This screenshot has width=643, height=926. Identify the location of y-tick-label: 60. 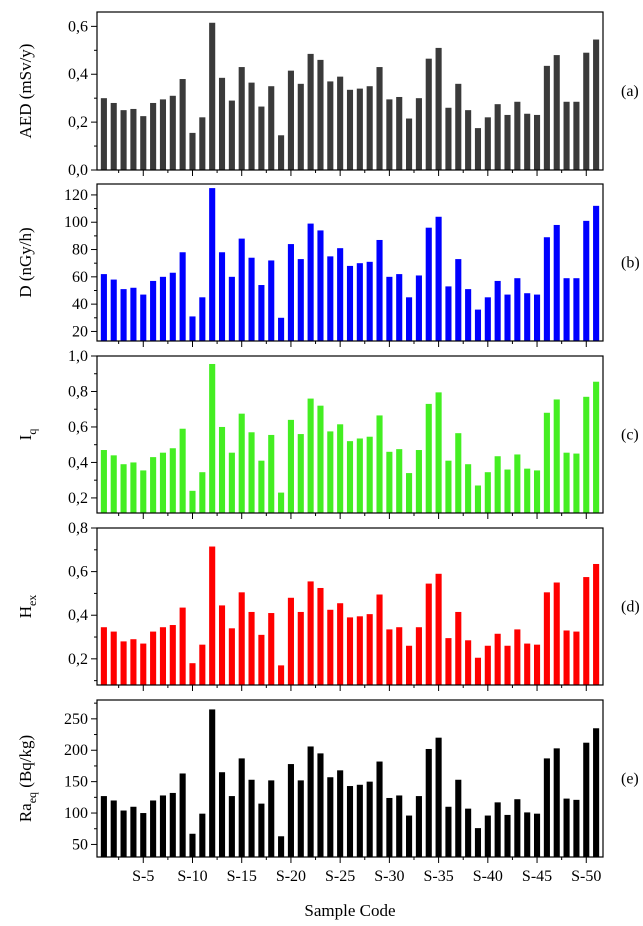
(80, 277).